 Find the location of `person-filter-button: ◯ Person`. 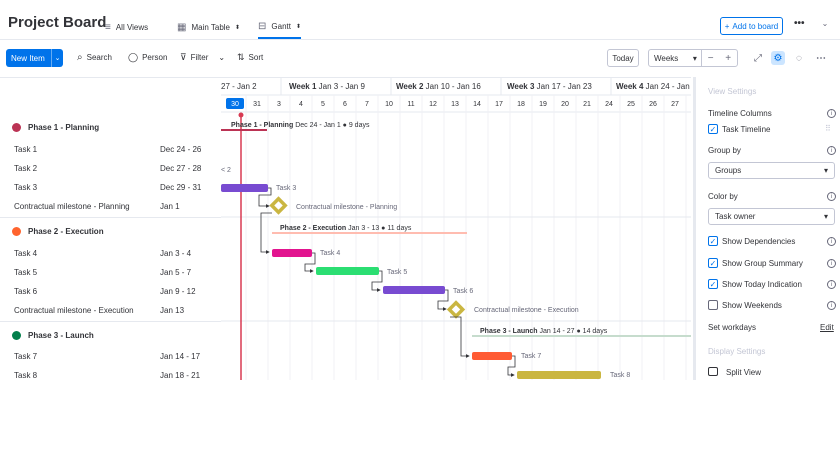

person-filter-button: ◯ Person is located at coordinates (147, 57).